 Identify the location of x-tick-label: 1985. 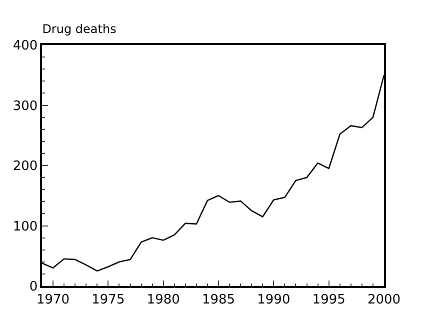
(219, 300).